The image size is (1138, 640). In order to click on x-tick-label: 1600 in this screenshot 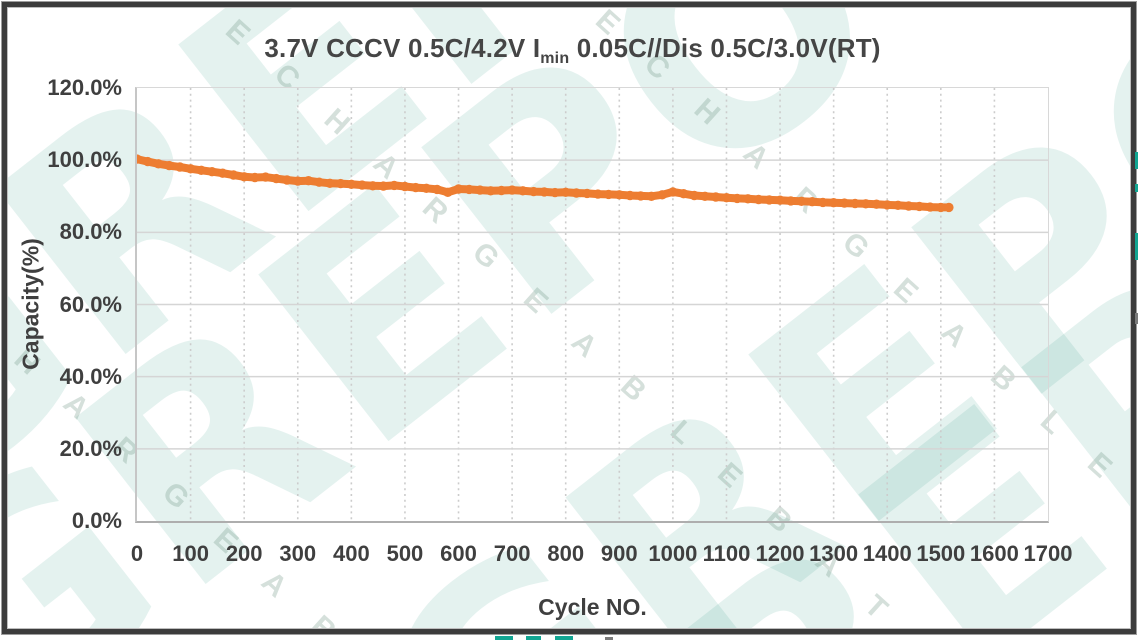, I will do `click(994, 553)`.